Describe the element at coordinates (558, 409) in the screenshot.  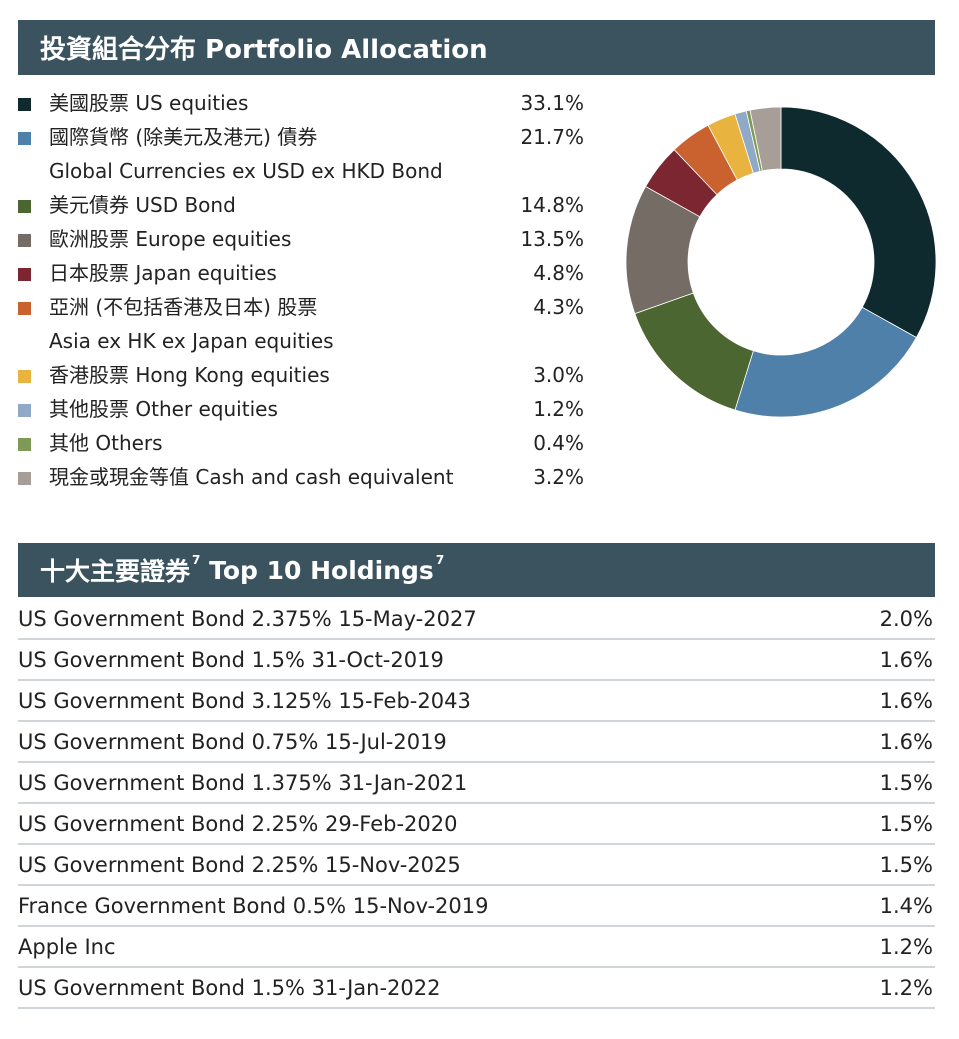
I see `legend-value: 1.2%` at that location.